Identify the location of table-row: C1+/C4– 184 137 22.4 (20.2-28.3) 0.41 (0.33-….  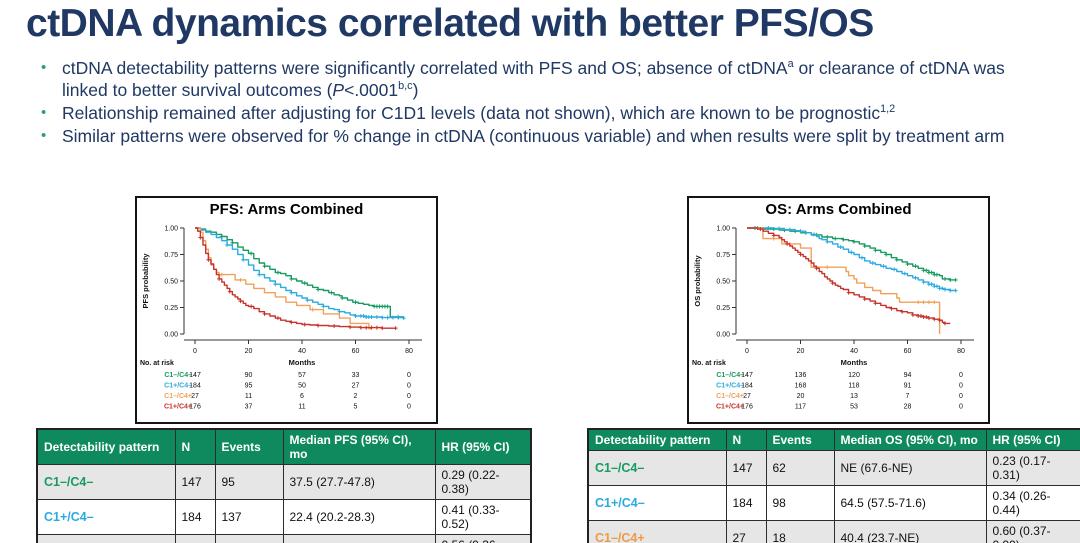
(284, 517).